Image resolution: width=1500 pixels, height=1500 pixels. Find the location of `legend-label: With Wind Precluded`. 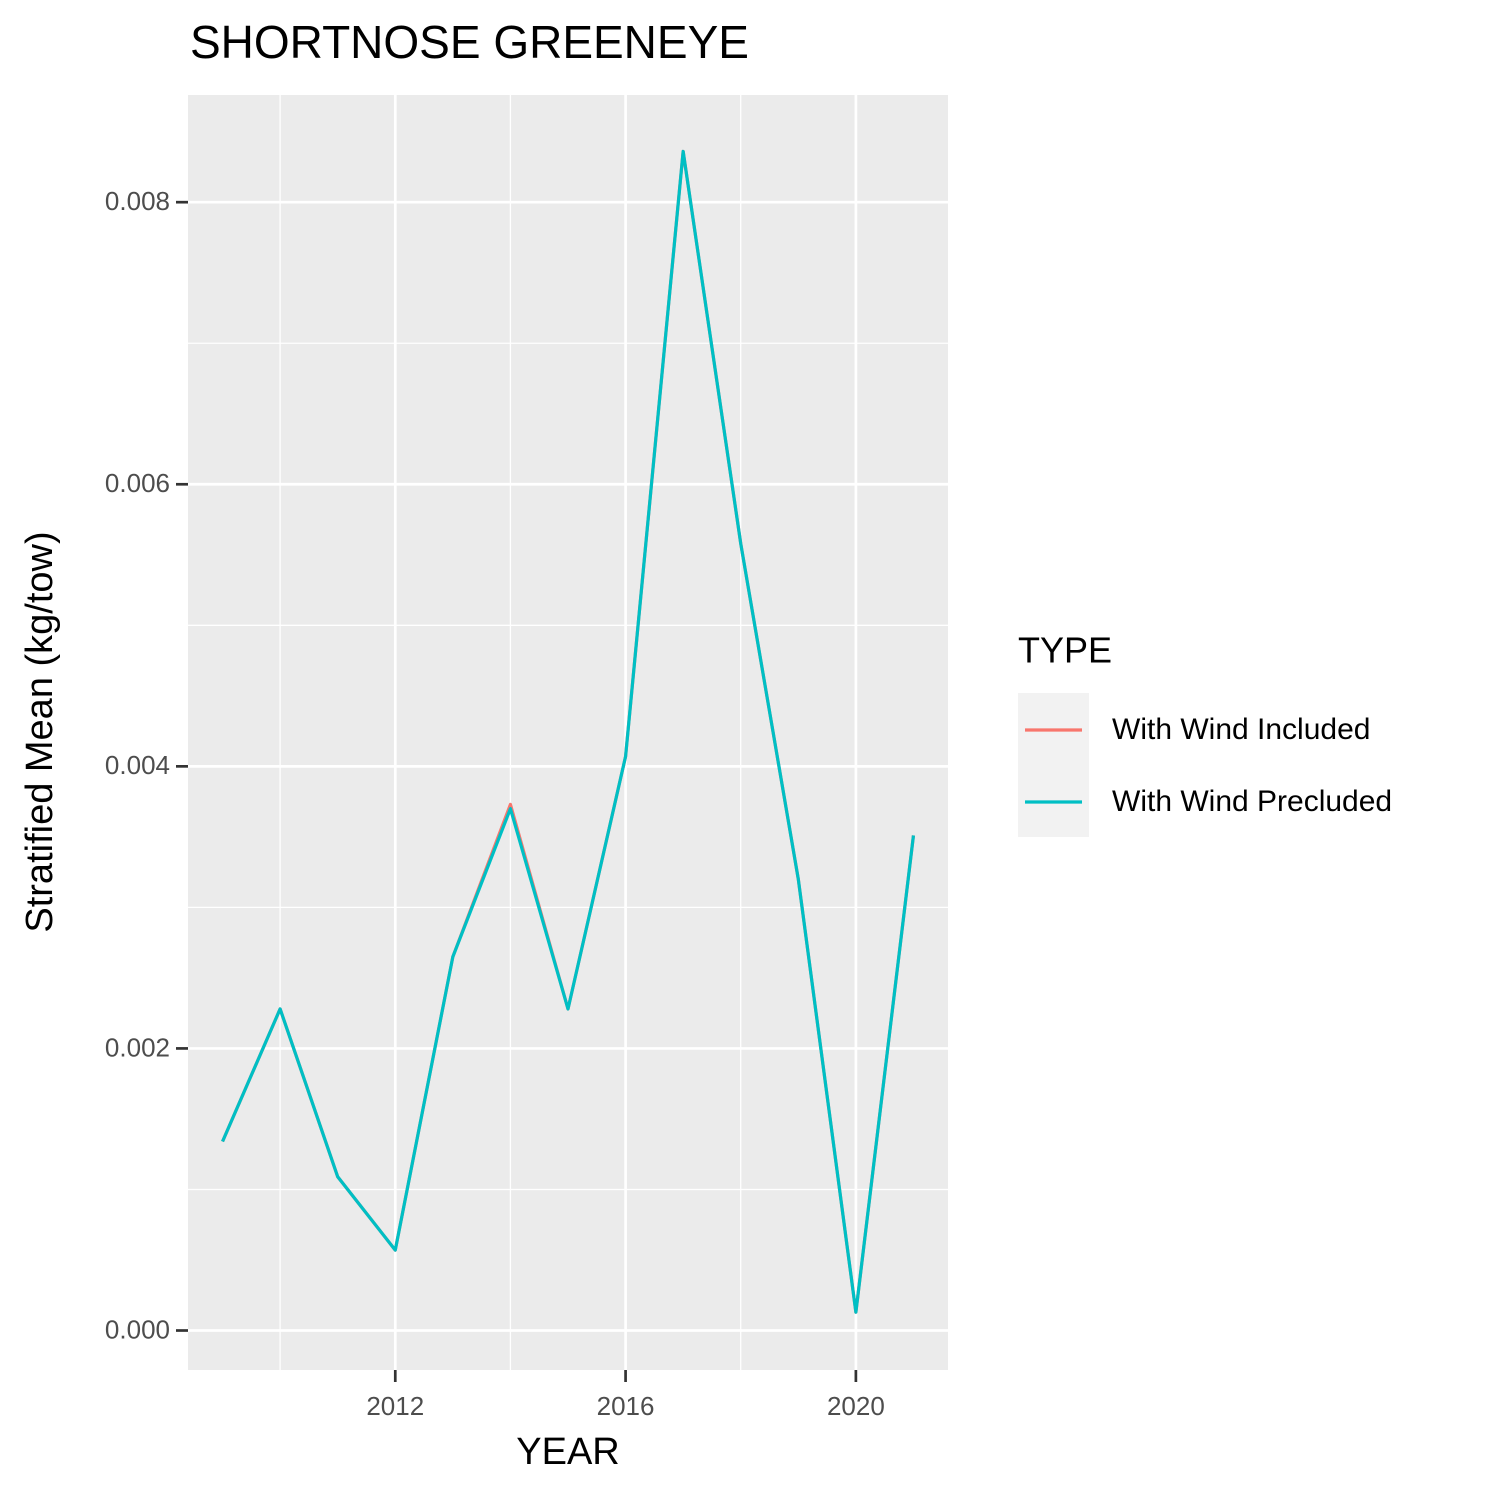

legend-label: With Wind Precluded is located at coordinates (1252, 801).